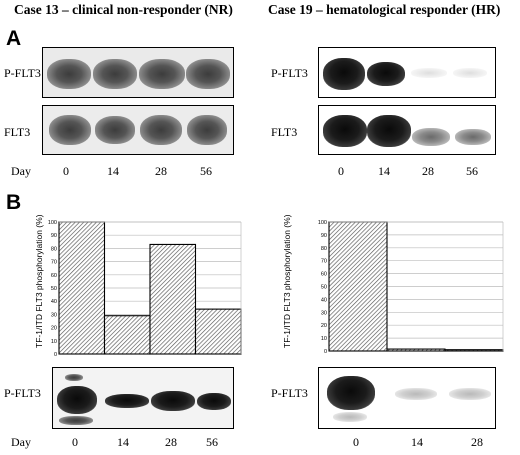  I want to click on left-case-title: Case 13 – clinical non-responder (NR), so click(123, 9).